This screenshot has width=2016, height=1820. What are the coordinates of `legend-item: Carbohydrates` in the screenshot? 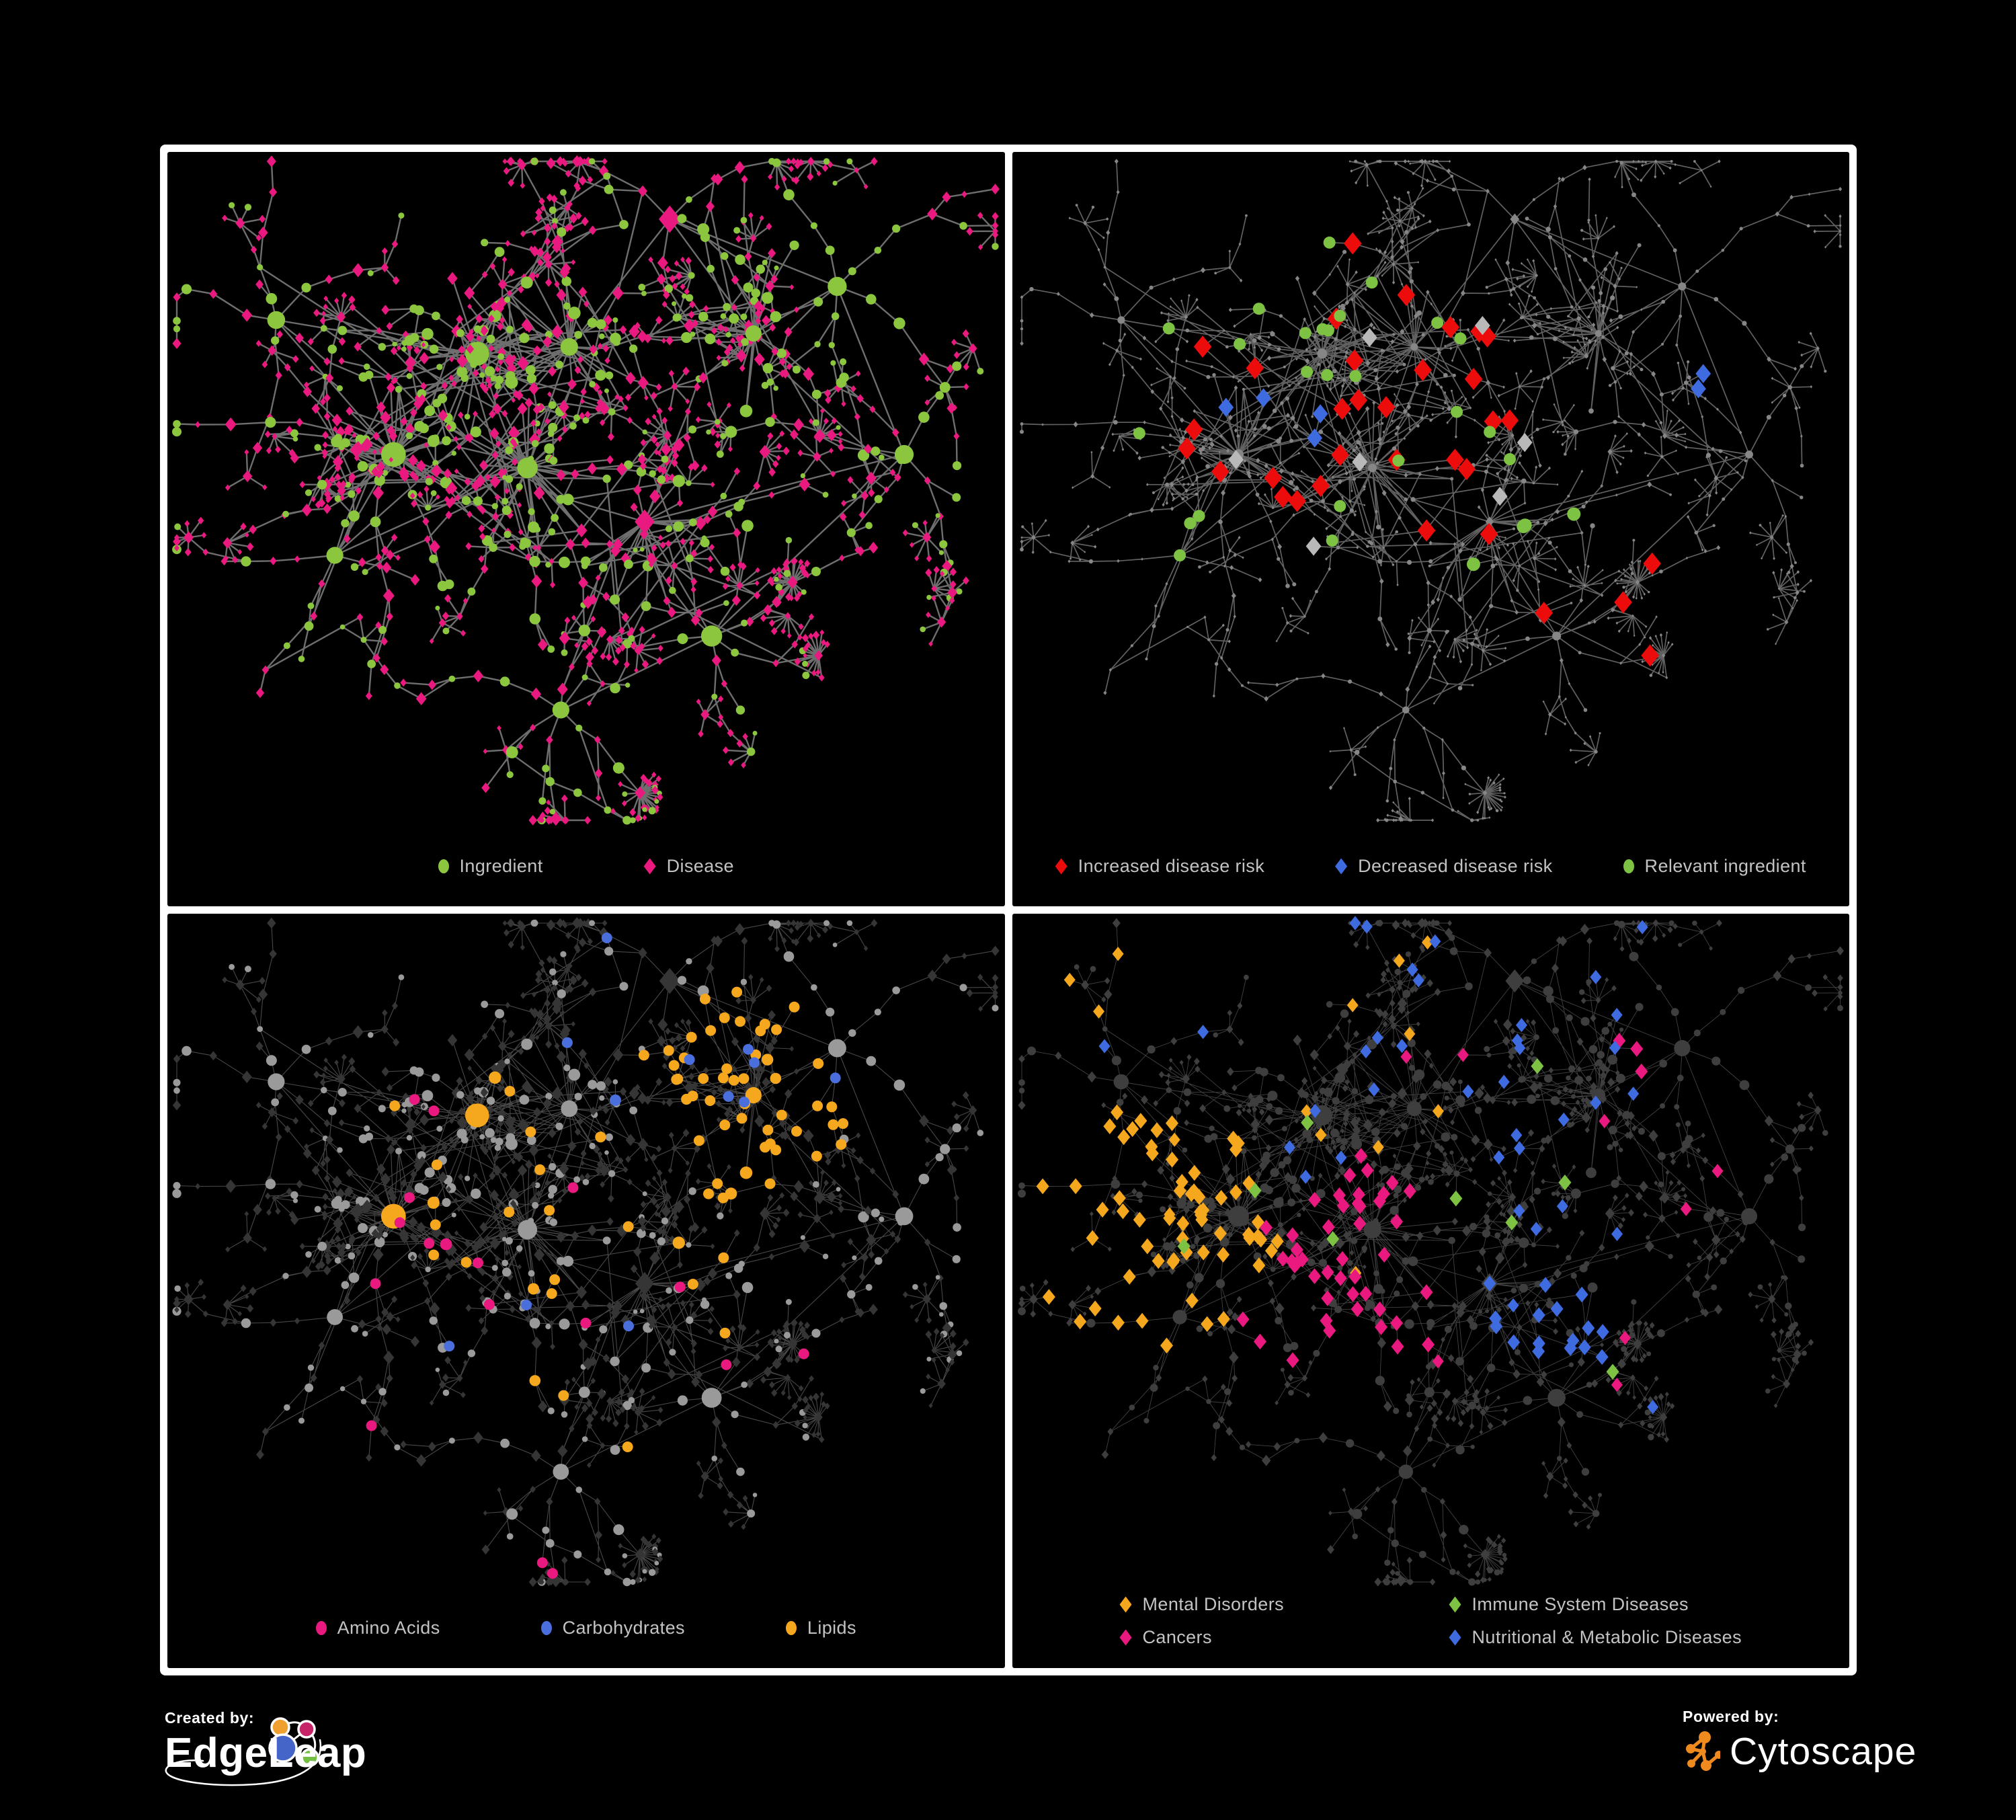 It's located at (612, 1628).